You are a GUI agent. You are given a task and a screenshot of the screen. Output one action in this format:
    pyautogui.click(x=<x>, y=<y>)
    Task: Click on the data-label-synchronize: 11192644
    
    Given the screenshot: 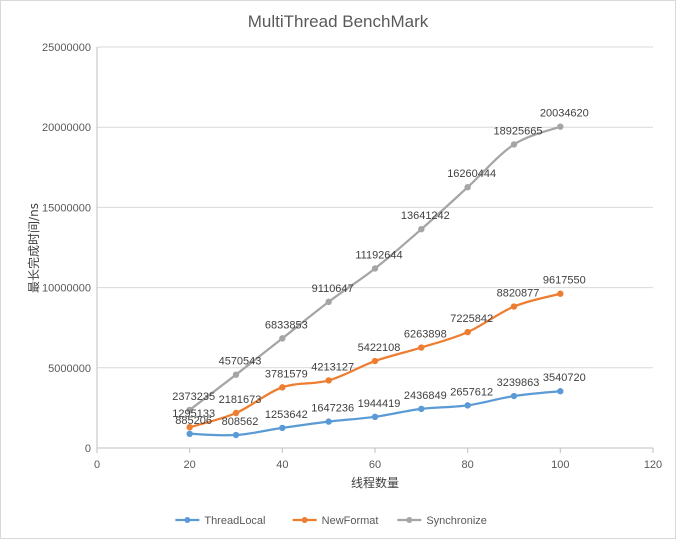 What is the action you would take?
    pyautogui.click(x=378, y=255)
    